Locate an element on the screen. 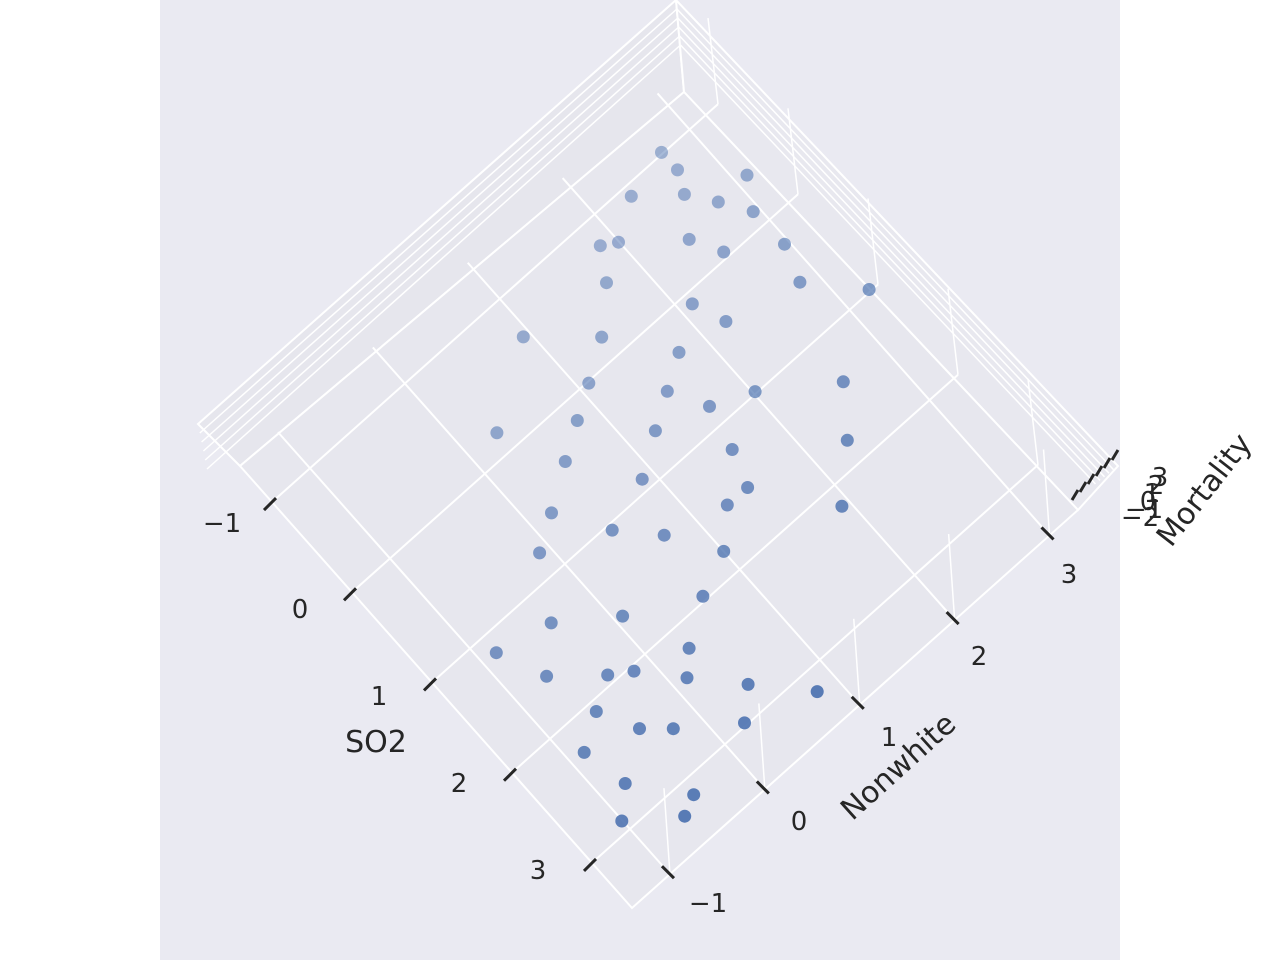  x-tick-labels: −1 0 1 2 3 is located at coordinates (374, 697).